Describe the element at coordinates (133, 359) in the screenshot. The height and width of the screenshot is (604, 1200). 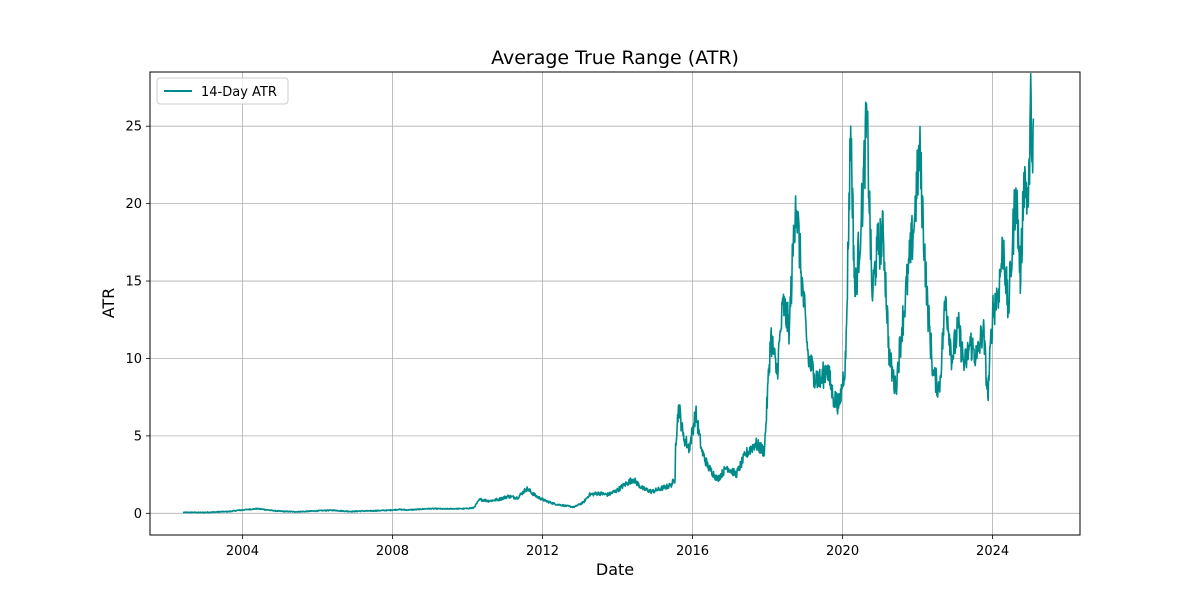
I see `y-tick-label: 10` at that location.